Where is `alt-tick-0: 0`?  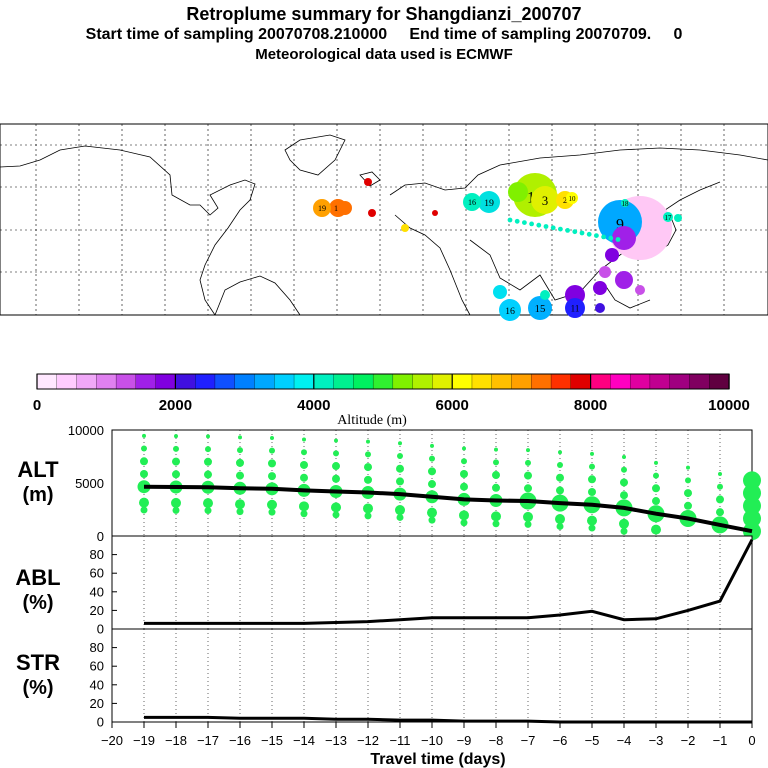 alt-tick-0: 0 is located at coordinates (100, 536).